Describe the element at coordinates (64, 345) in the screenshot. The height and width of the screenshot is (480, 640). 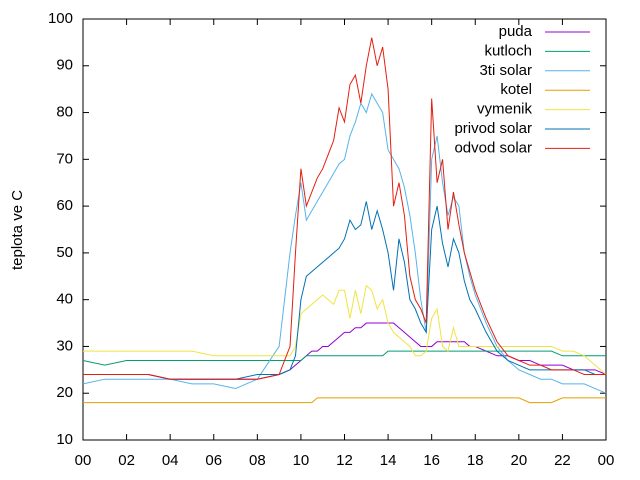
I see `y-tick-label: 30` at that location.